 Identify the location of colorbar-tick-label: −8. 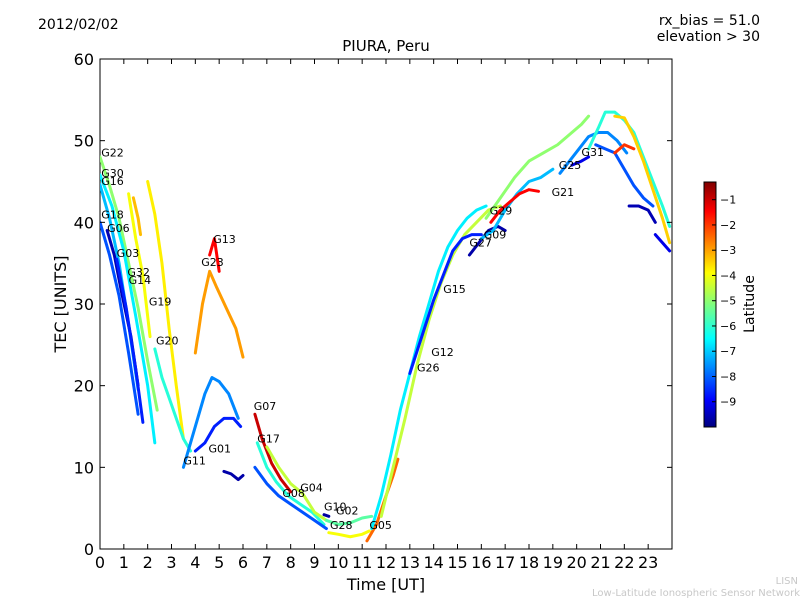
(728, 376).